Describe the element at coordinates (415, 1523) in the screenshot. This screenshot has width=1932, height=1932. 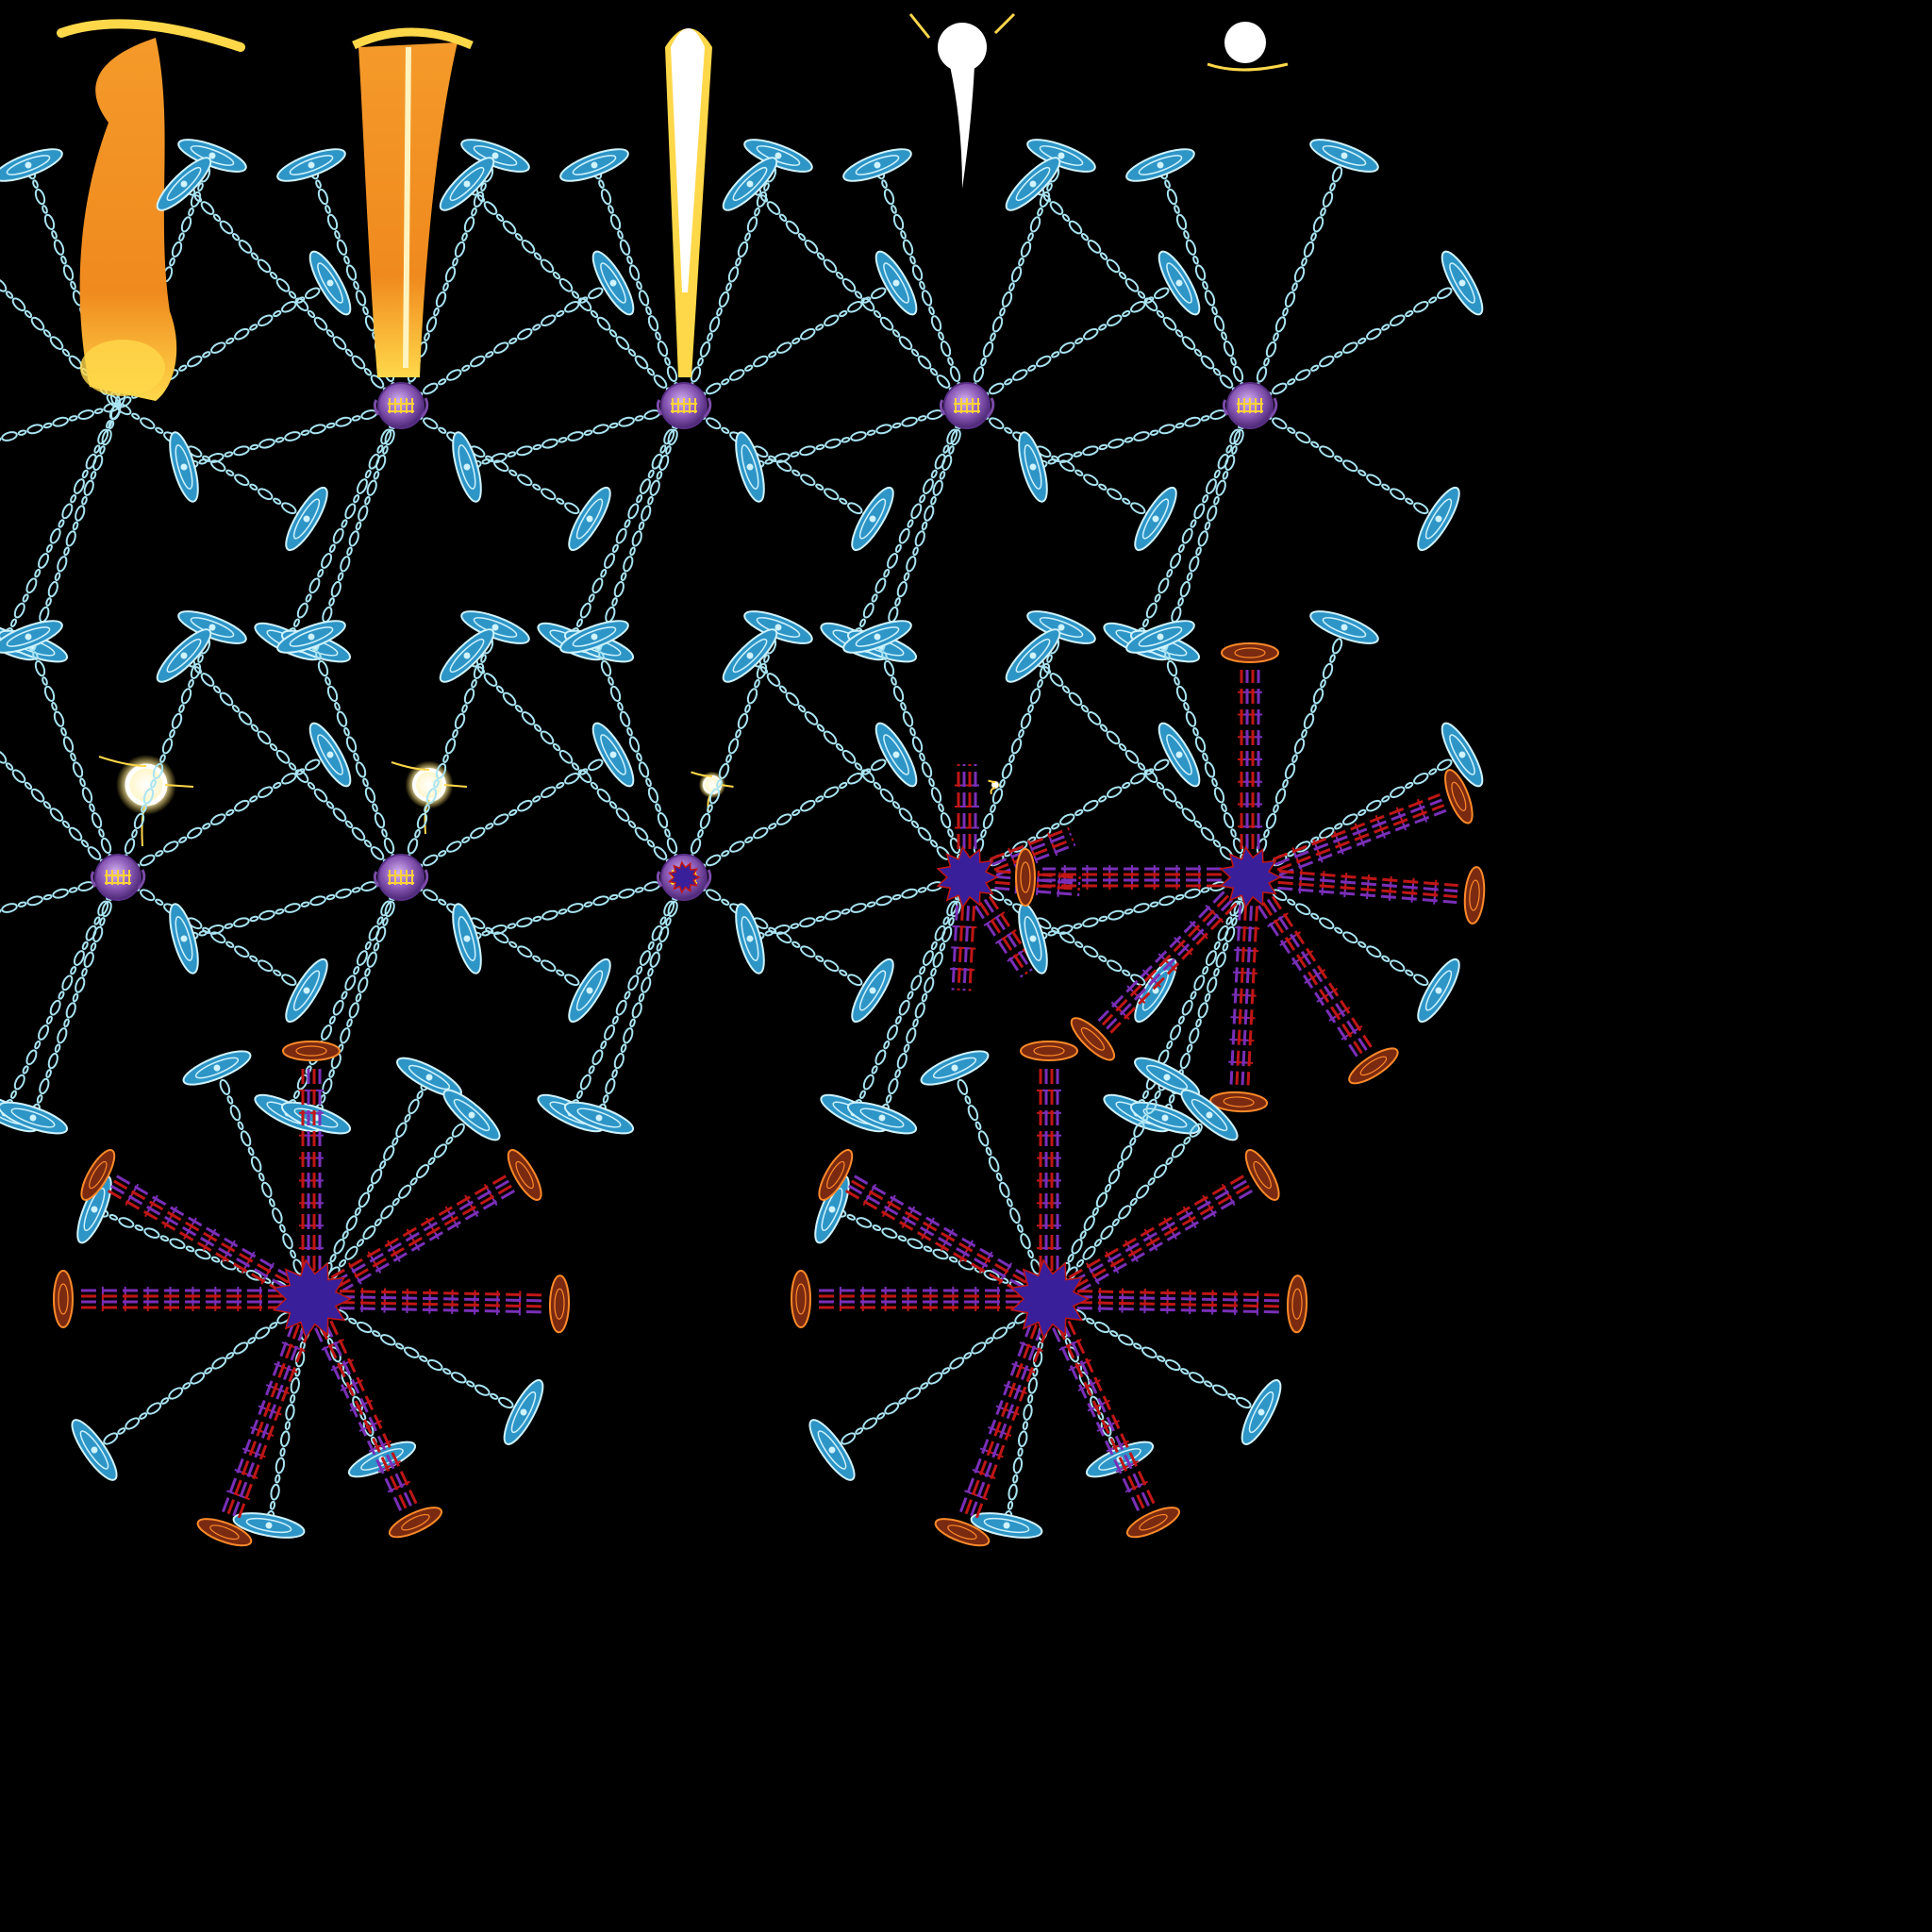
I see `dark-anchor-disc` at that location.